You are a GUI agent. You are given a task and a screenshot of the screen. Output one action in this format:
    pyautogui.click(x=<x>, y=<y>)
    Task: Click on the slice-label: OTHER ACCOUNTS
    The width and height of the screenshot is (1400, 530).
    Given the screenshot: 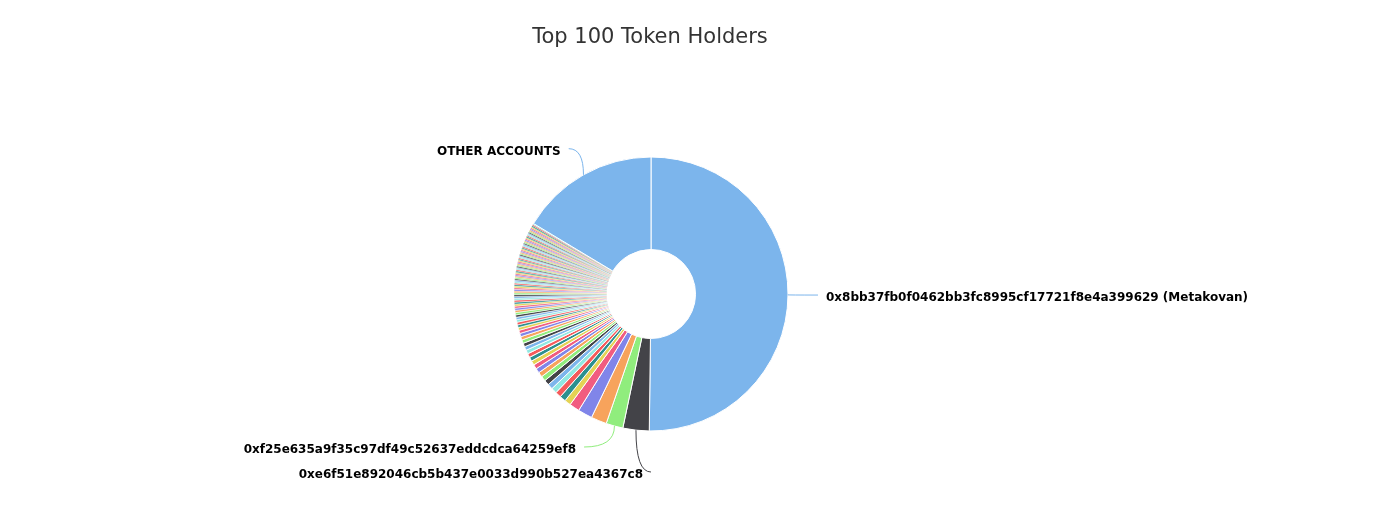 What is the action you would take?
    pyautogui.click(x=498, y=150)
    